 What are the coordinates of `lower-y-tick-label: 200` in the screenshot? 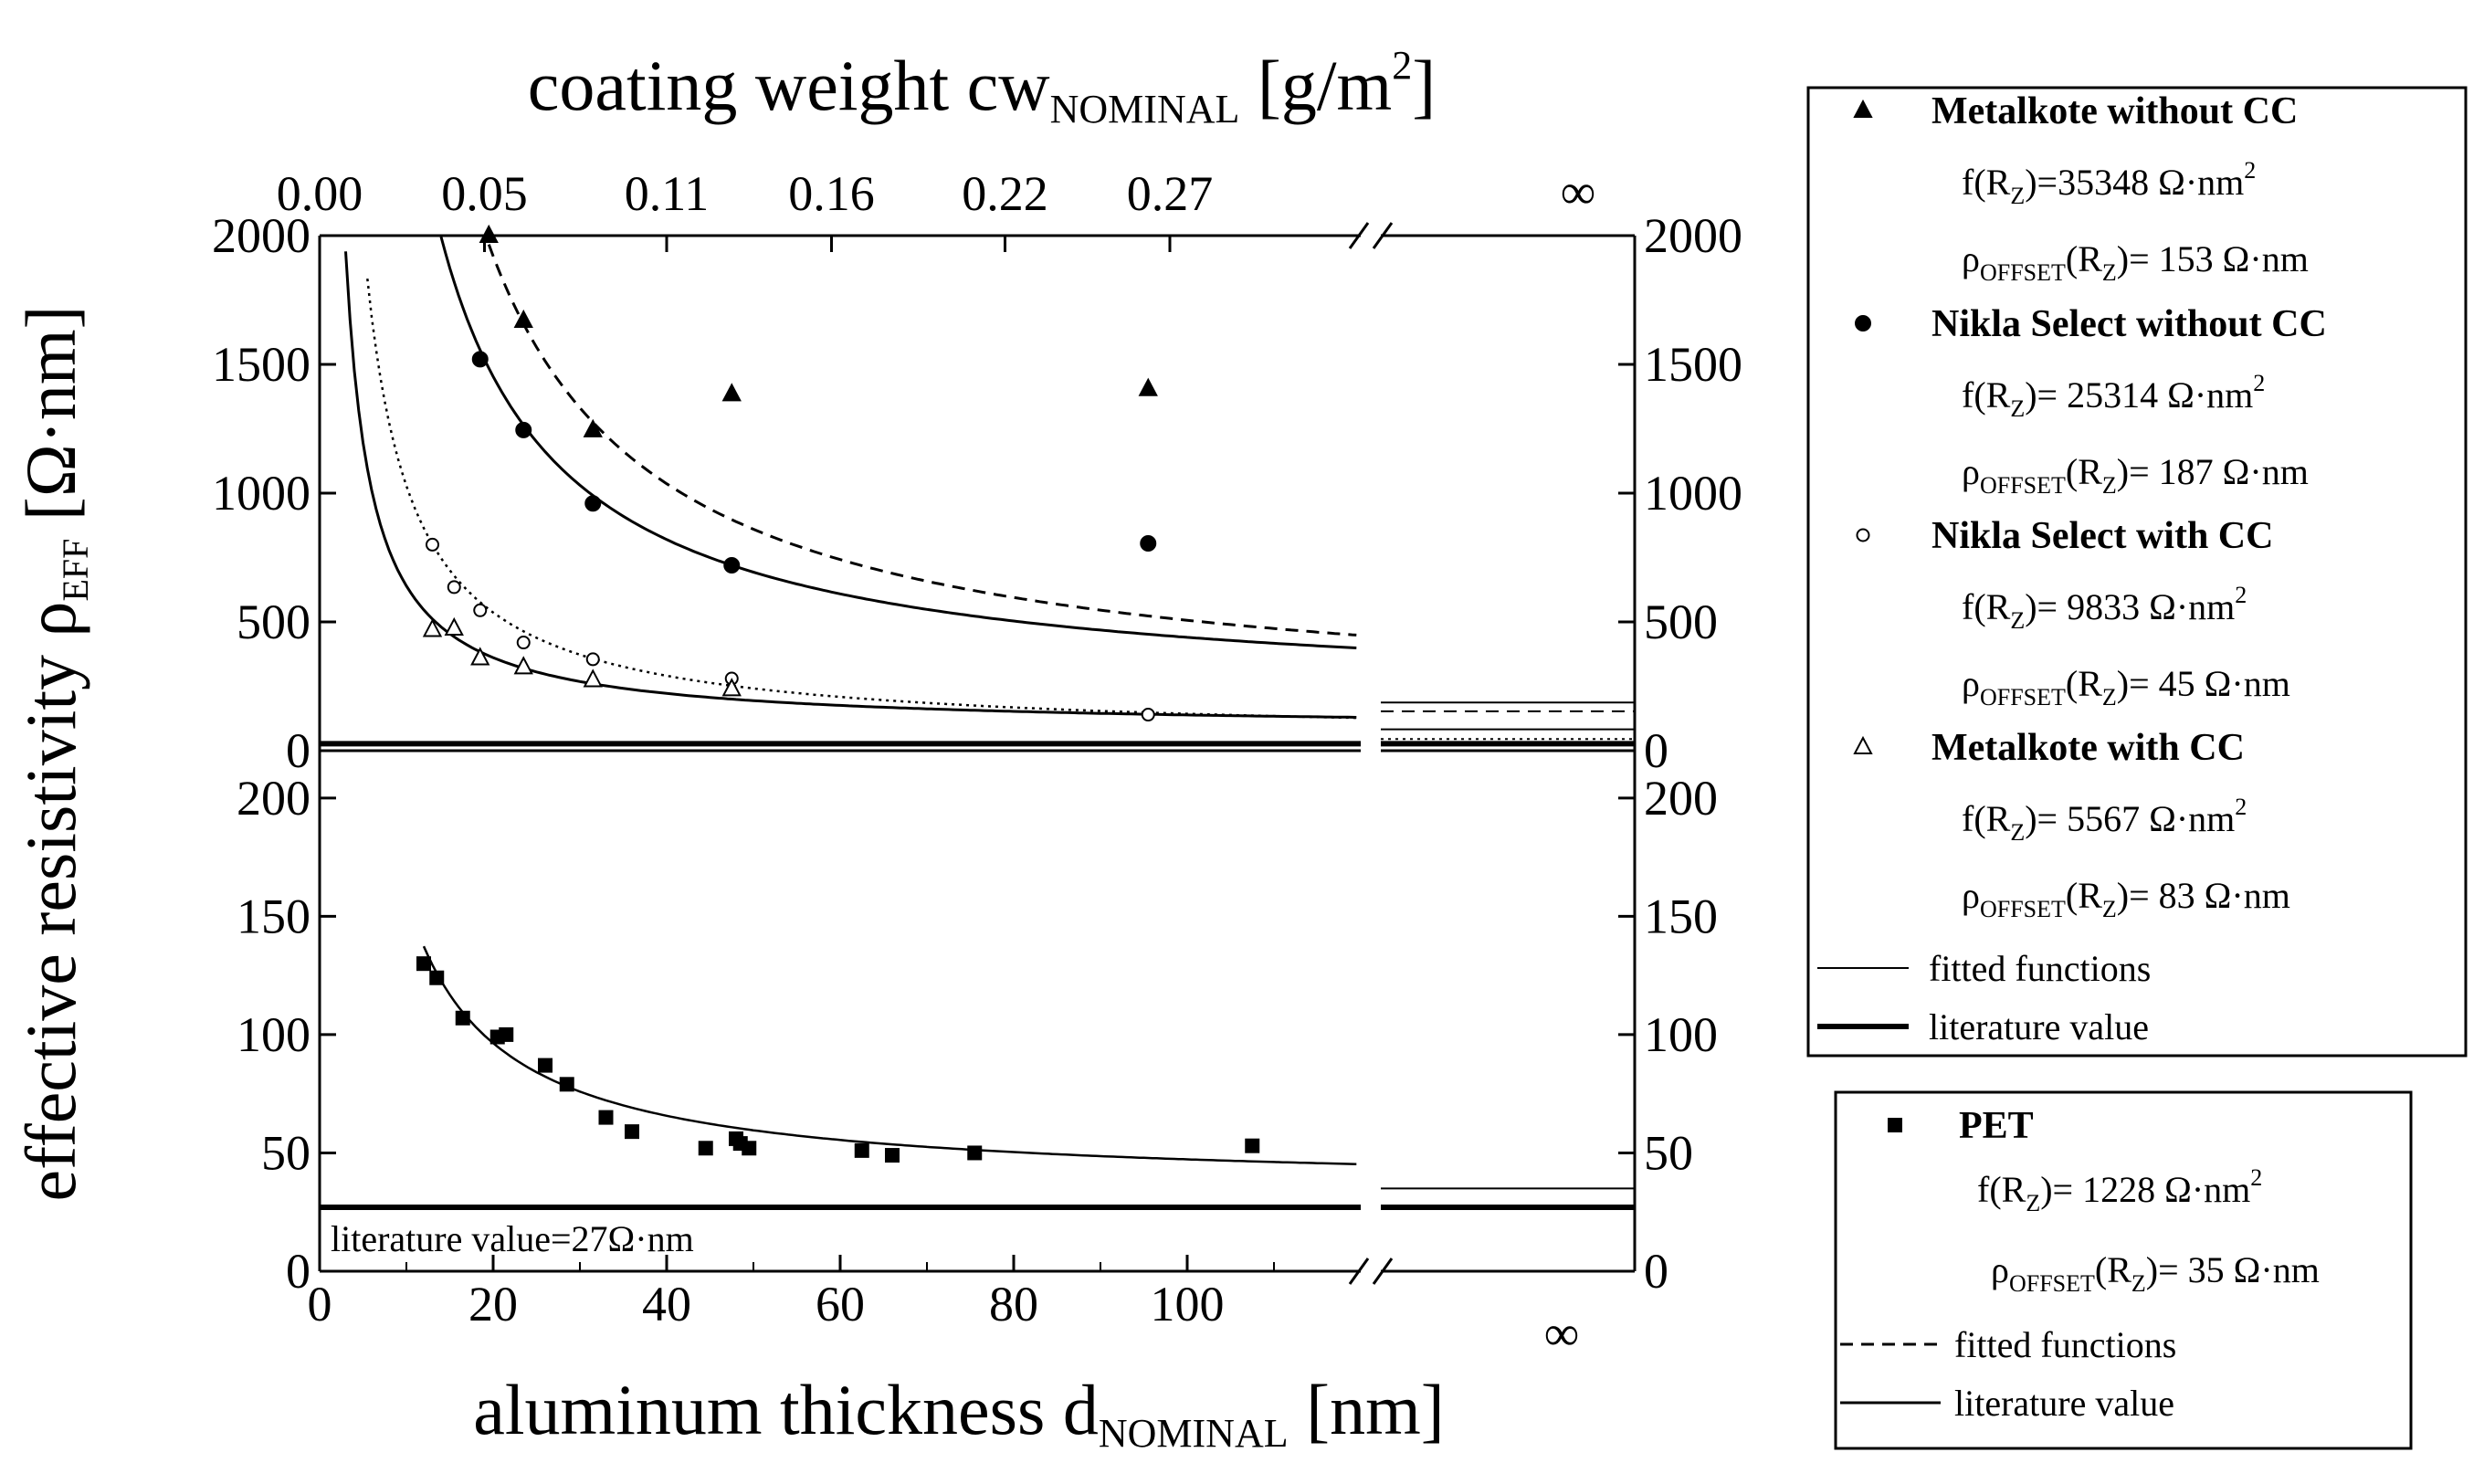 It's located at (273, 798).